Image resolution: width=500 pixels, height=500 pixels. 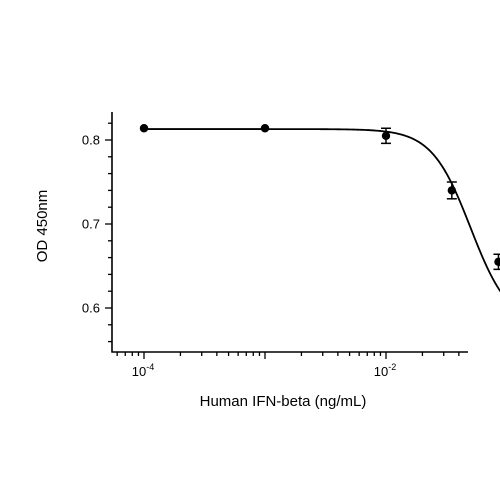 What do you see at coordinates (42, 226) in the screenshot?
I see `y-axis-title: OD 450nm` at bounding box center [42, 226].